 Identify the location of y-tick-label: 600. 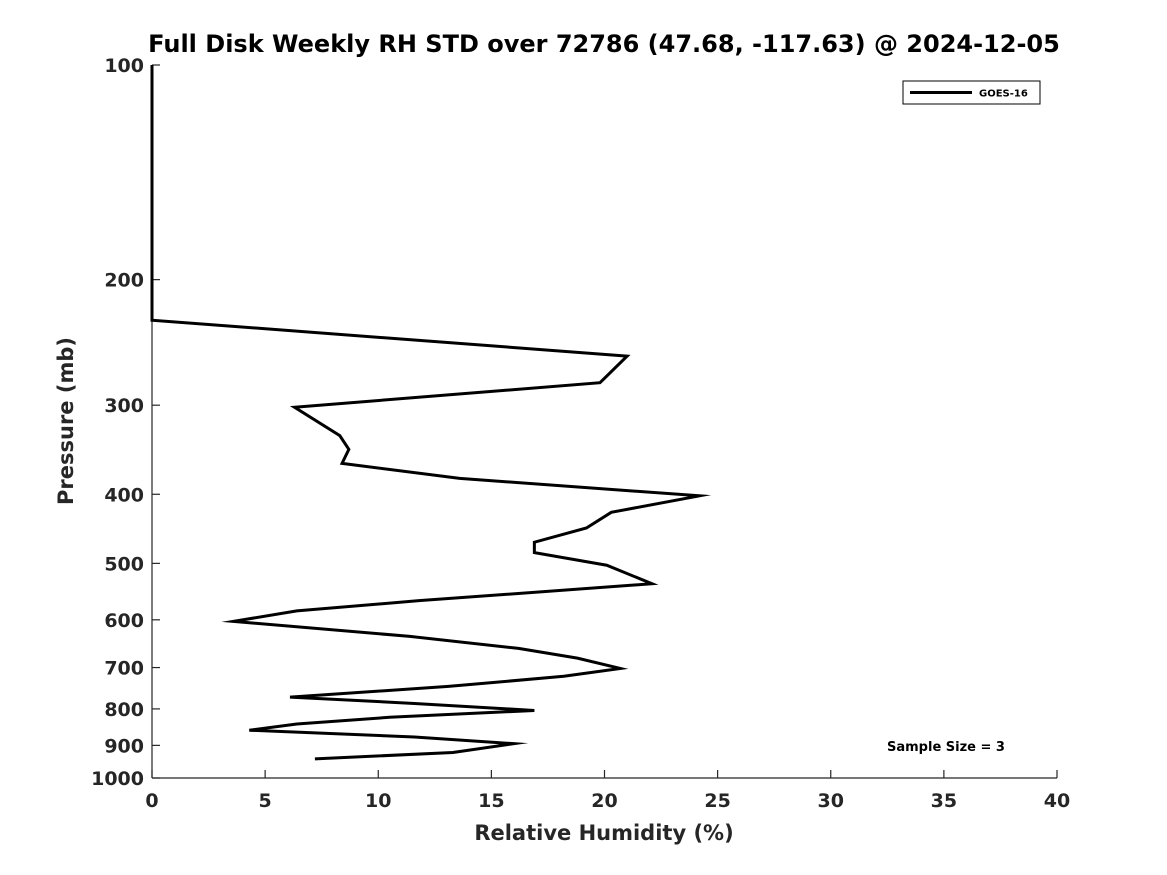
(124, 621).